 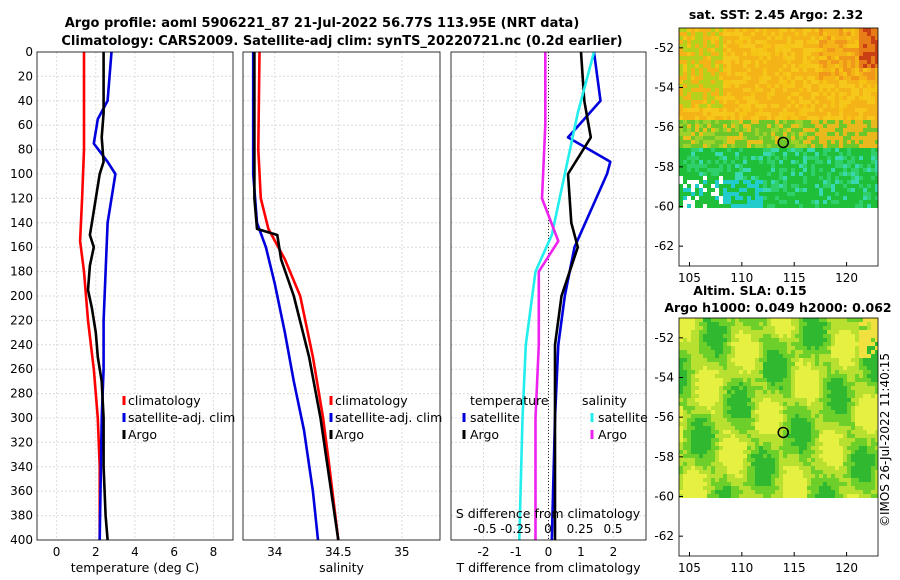 What do you see at coordinates (174, 552) in the screenshot?
I see `x-tick-label: 6` at bounding box center [174, 552].